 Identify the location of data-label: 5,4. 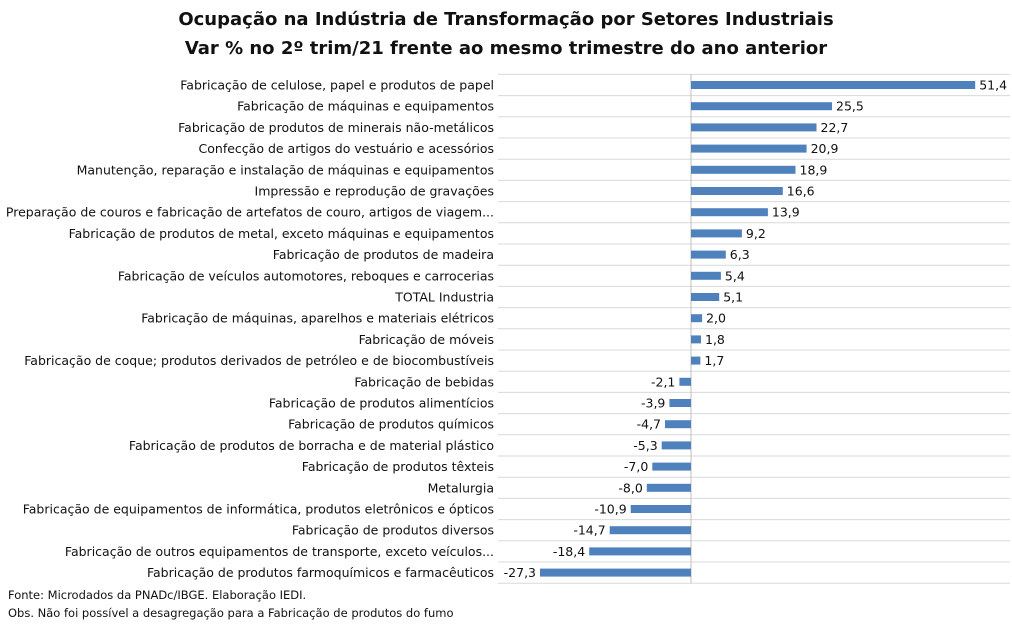
(735, 275).